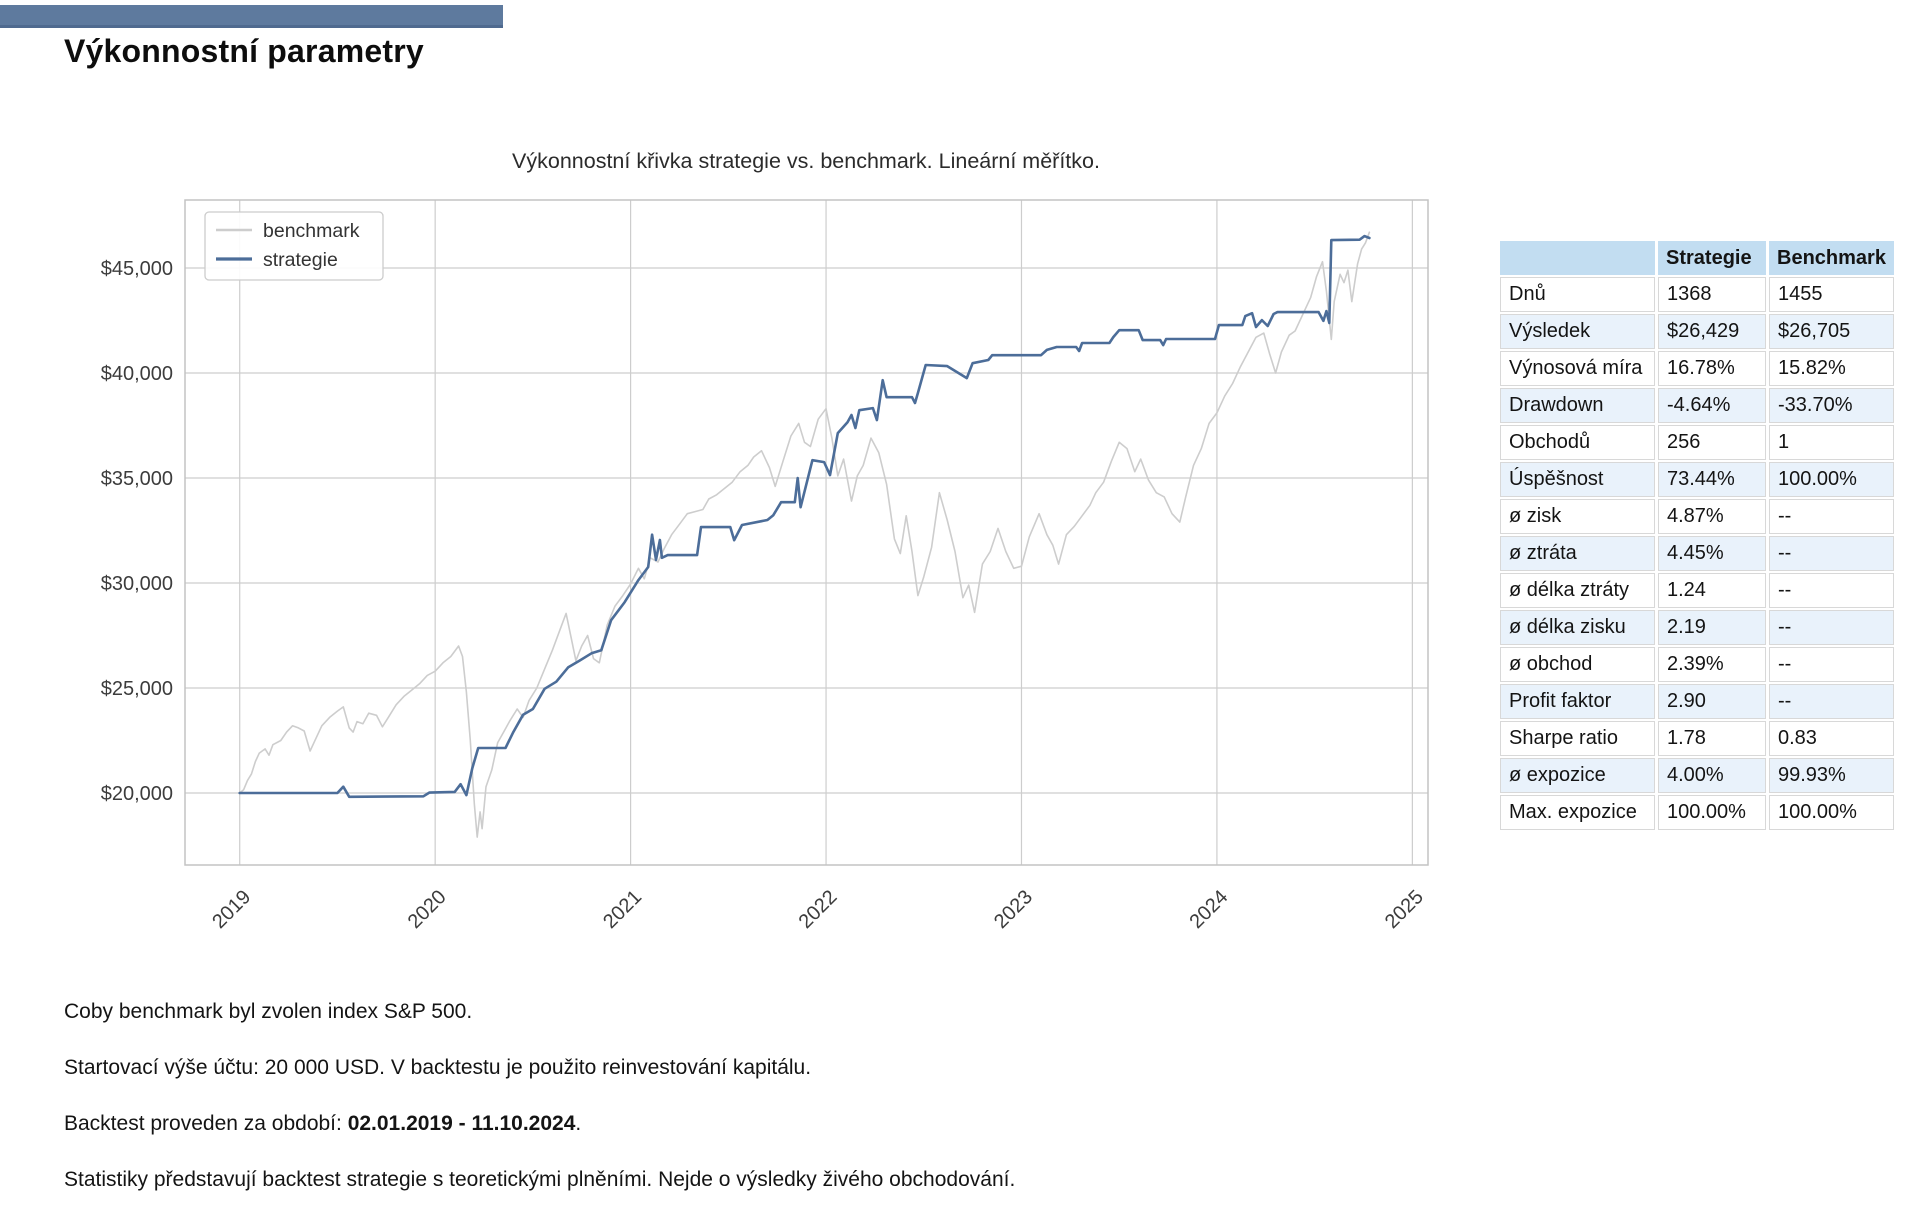 The image size is (1925, 1210). I want to click on stat-value: 1368, so click(1712, 294).